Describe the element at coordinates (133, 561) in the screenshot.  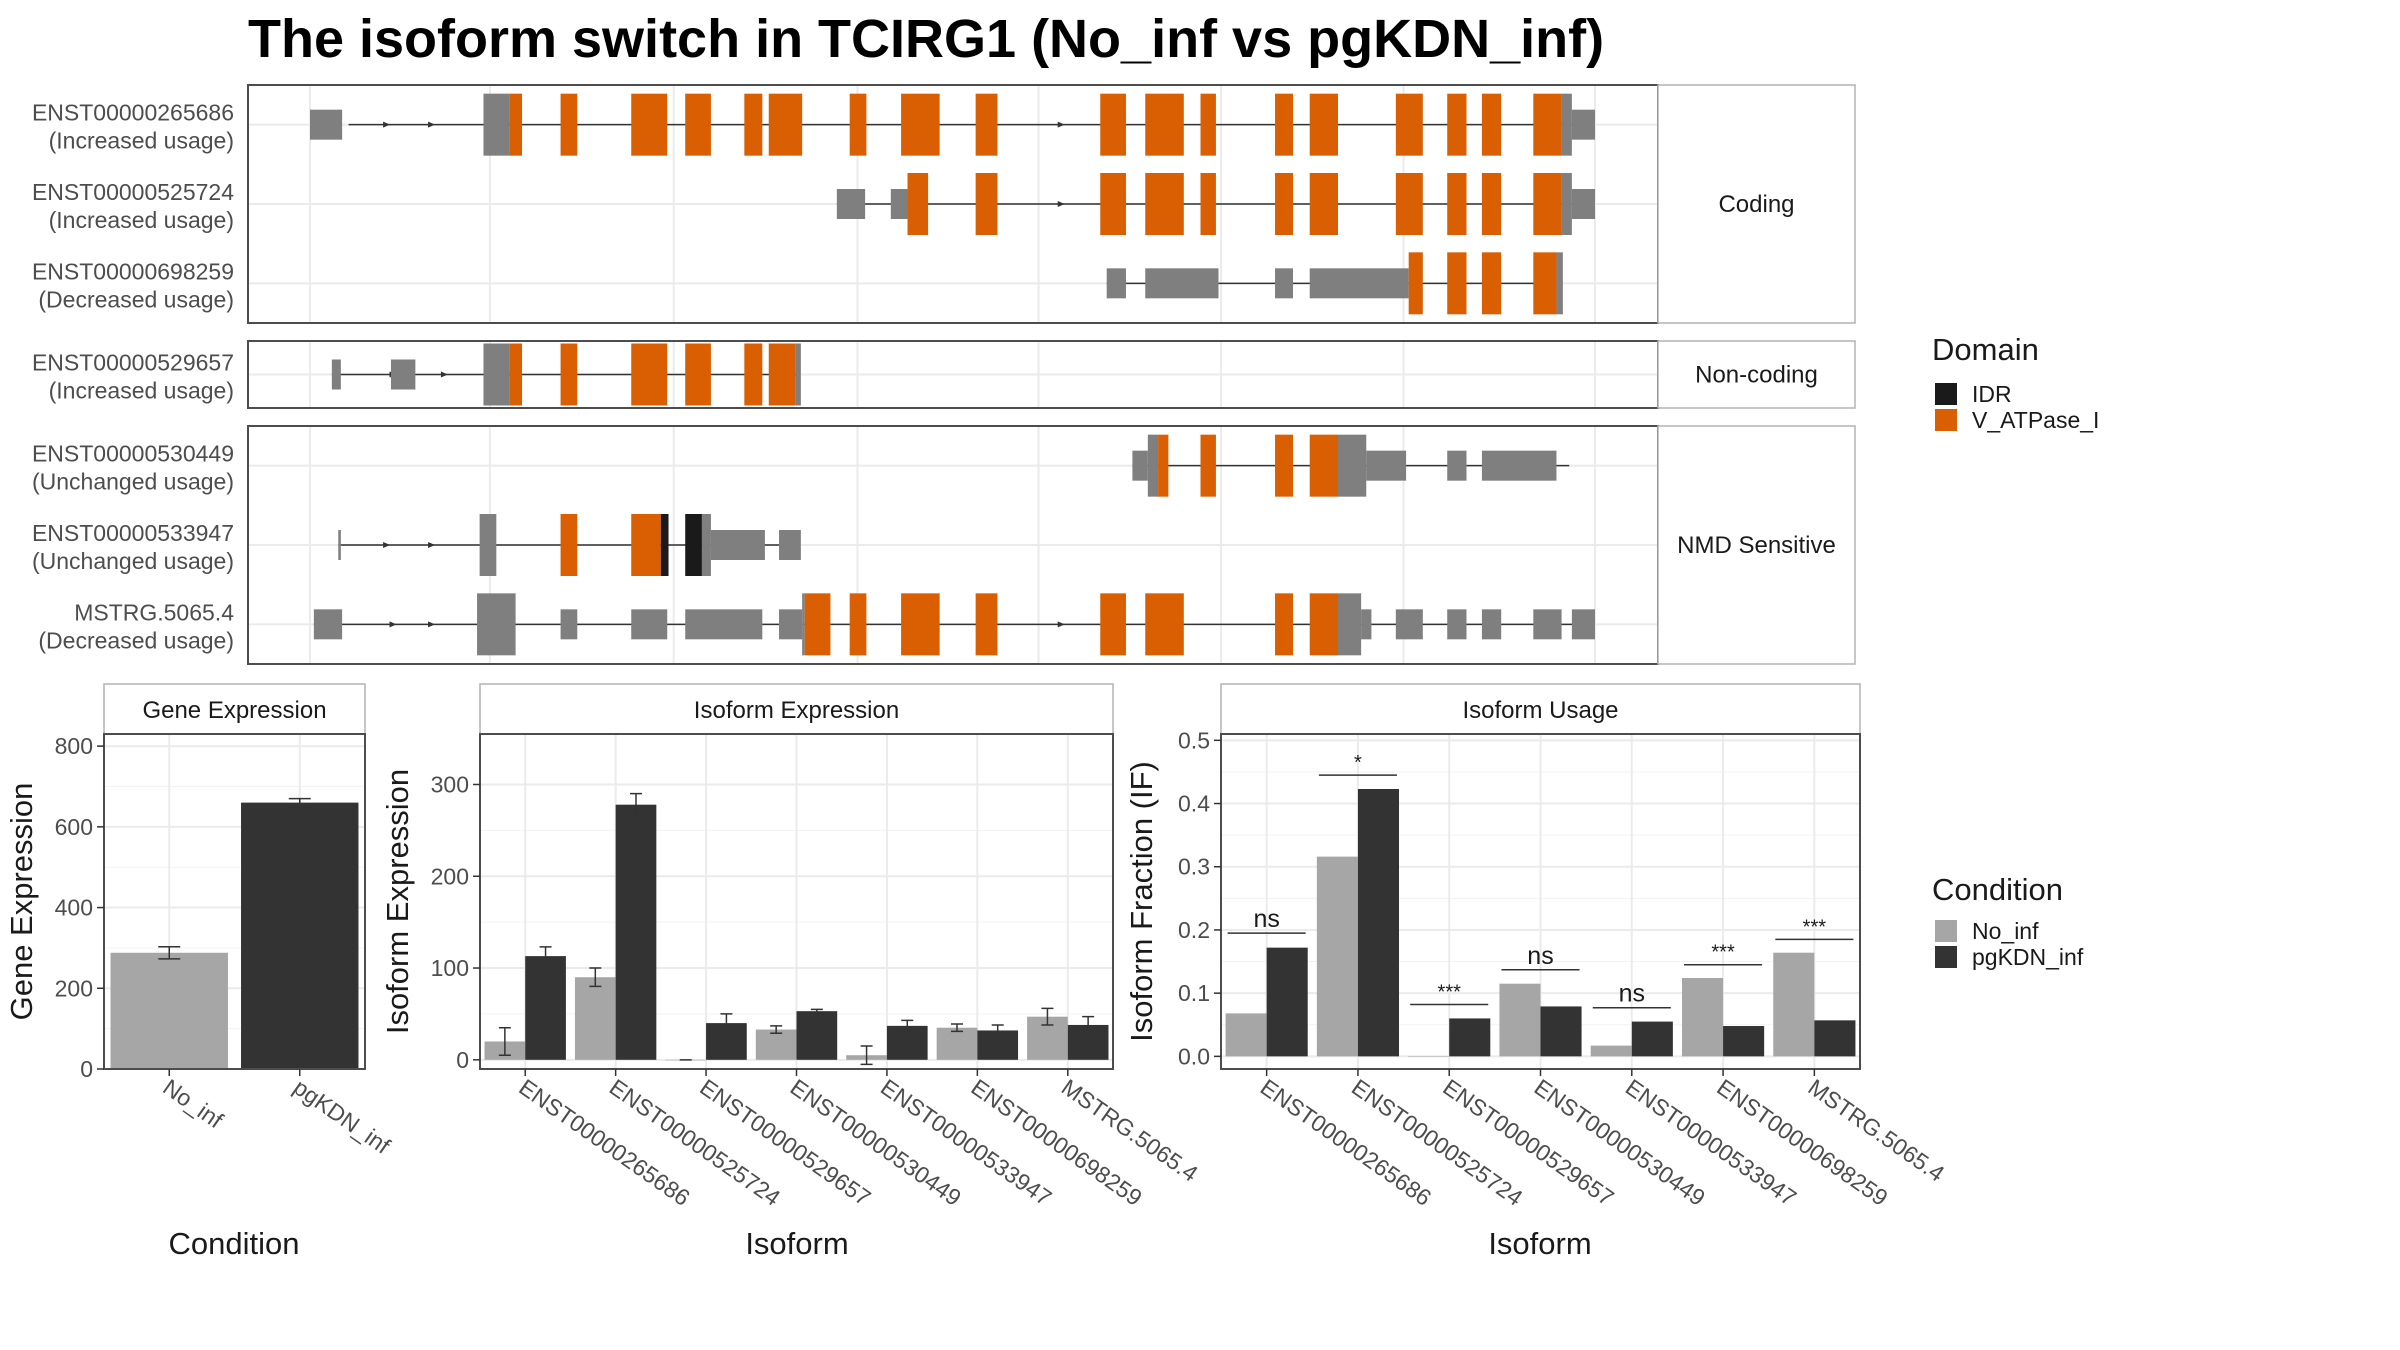
I see `transcript-usage-label: (Unchanged usage)` at that location.